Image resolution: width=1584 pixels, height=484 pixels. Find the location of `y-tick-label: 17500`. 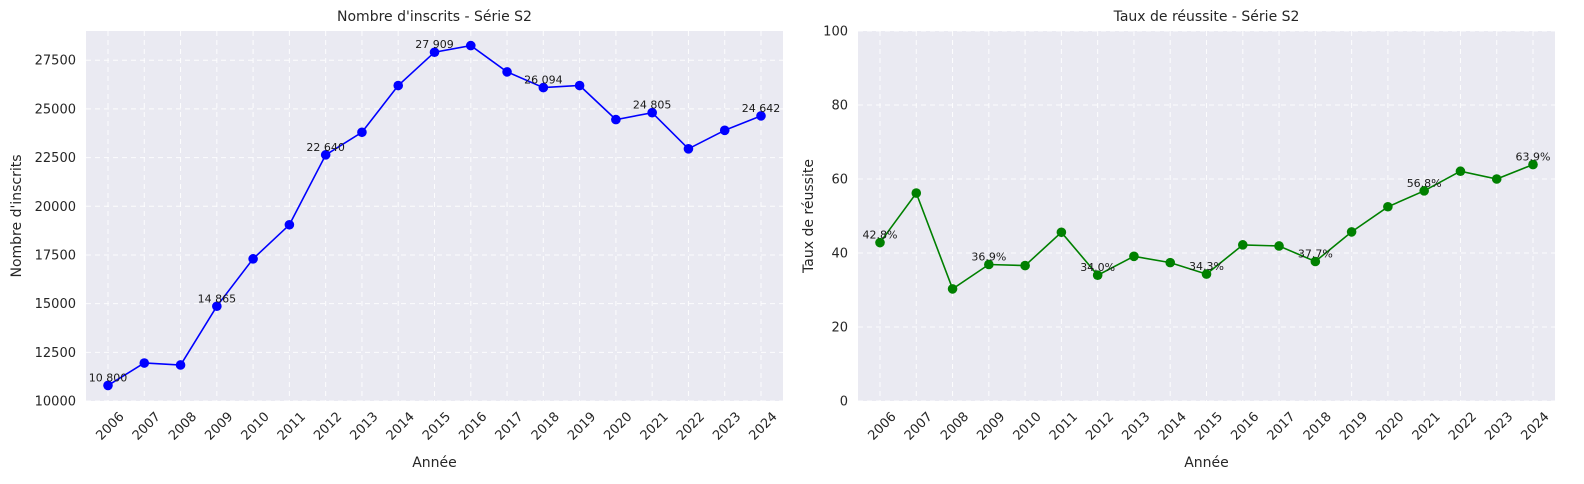

y-tick-label: 17500 is located at coordinates (55, 255).